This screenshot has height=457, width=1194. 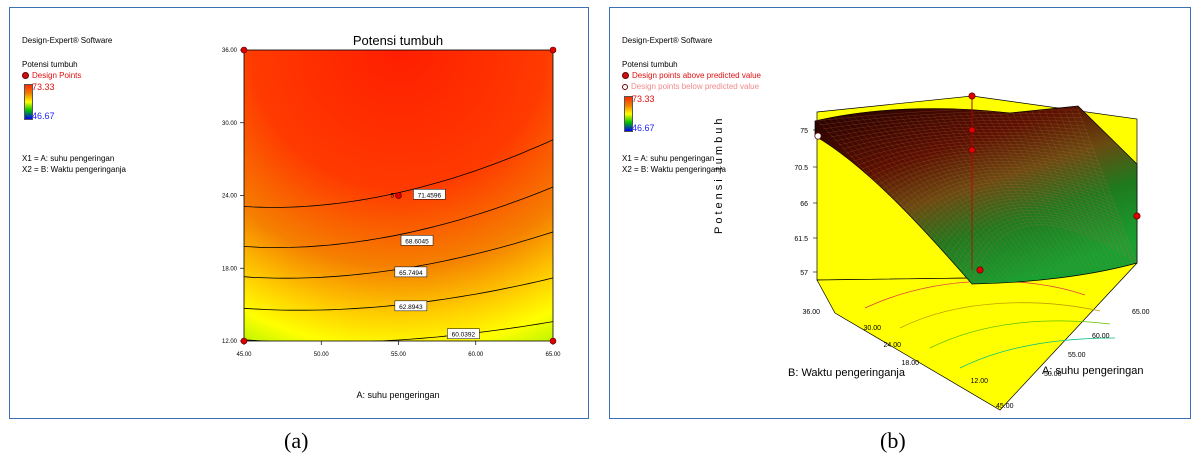 I want to click on legend-below: Design points below predicted value, so click(x=690, y=86).